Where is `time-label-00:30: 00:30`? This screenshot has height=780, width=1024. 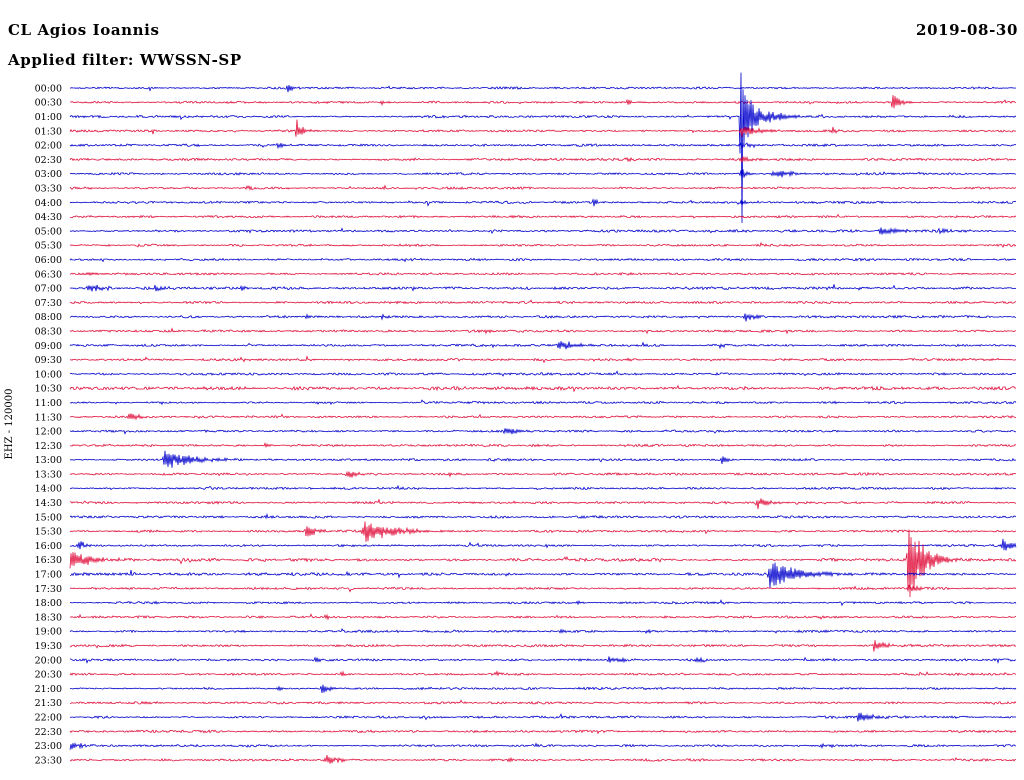 time-label-00:30: 00:30 is located at coordinates (48, 103).